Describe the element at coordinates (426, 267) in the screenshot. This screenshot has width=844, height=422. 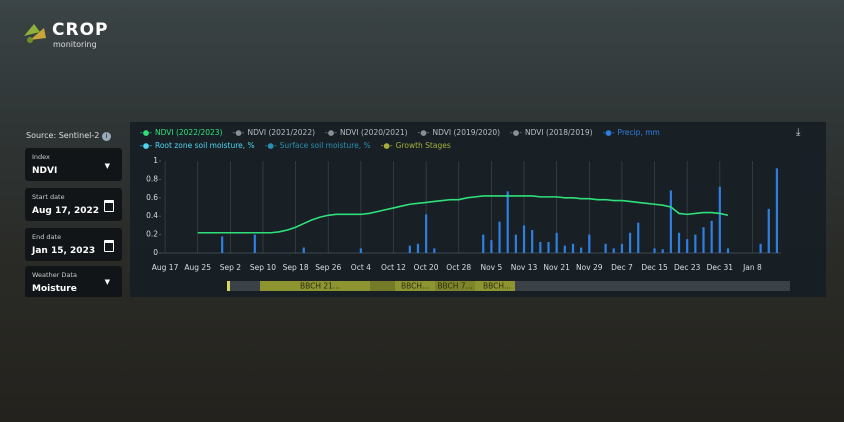
I see `x-tick-label: Oct 20` at that location.